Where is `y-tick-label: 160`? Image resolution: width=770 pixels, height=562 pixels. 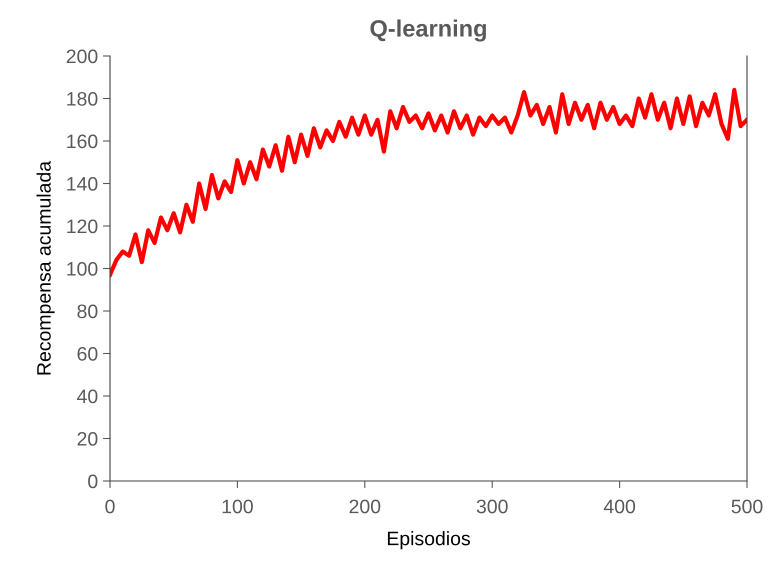
y-tick-label: 160 is located at coordinates (82, 141).